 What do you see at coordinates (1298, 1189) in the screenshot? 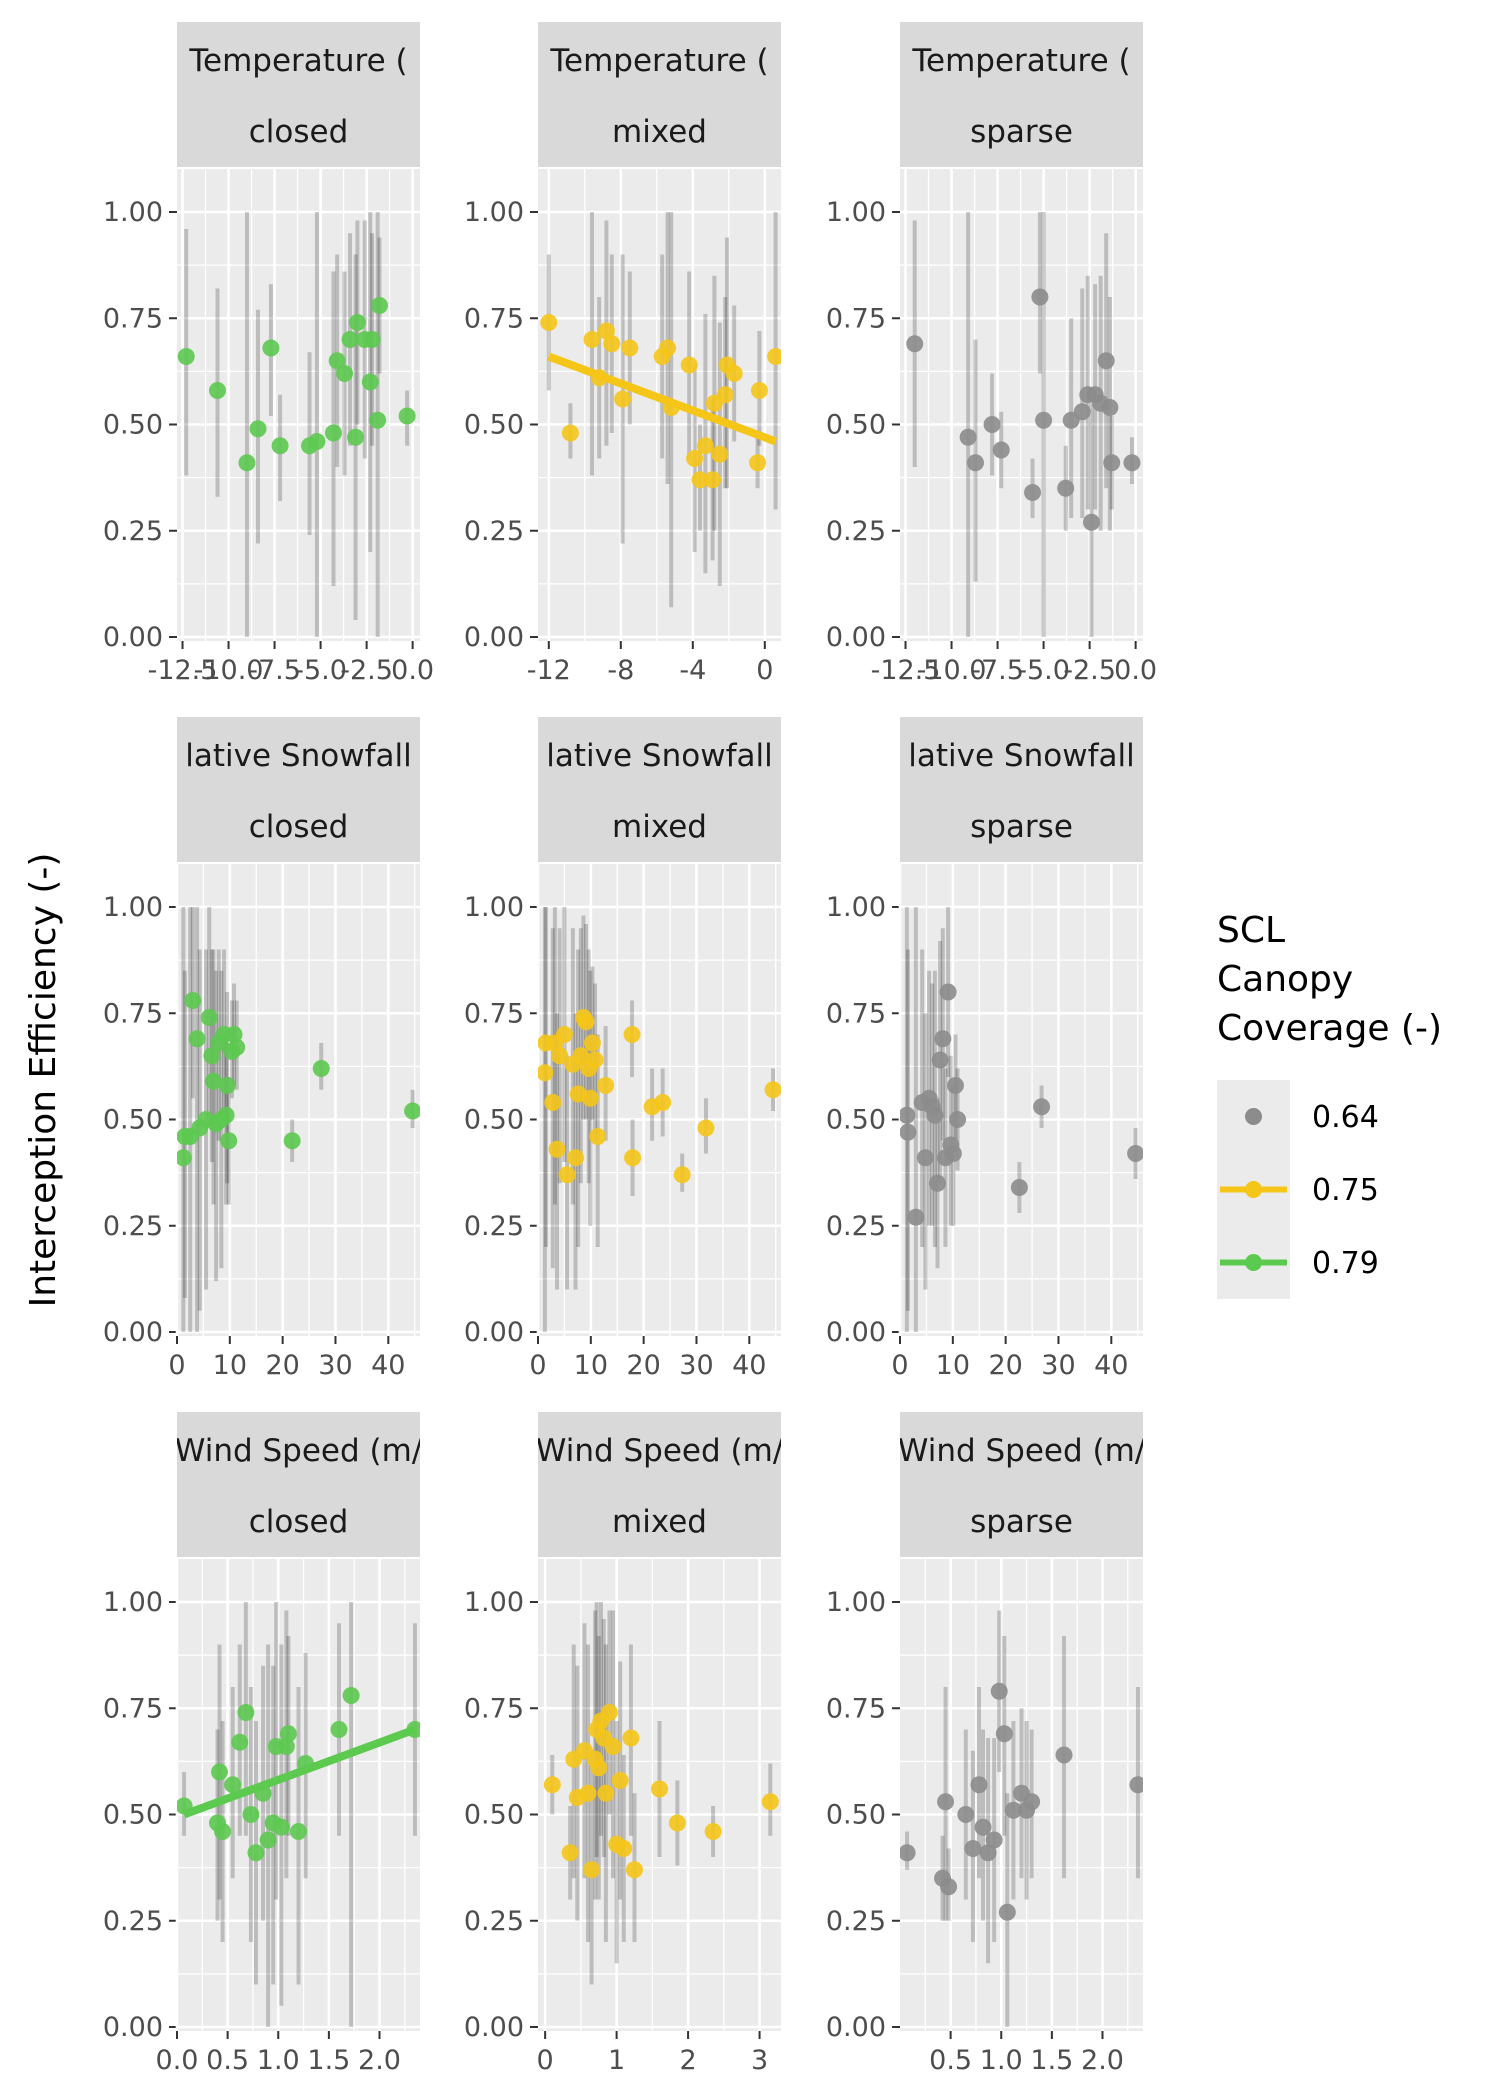
I see `legend-entry: 0.75` at bounding box center [1298, 1189].